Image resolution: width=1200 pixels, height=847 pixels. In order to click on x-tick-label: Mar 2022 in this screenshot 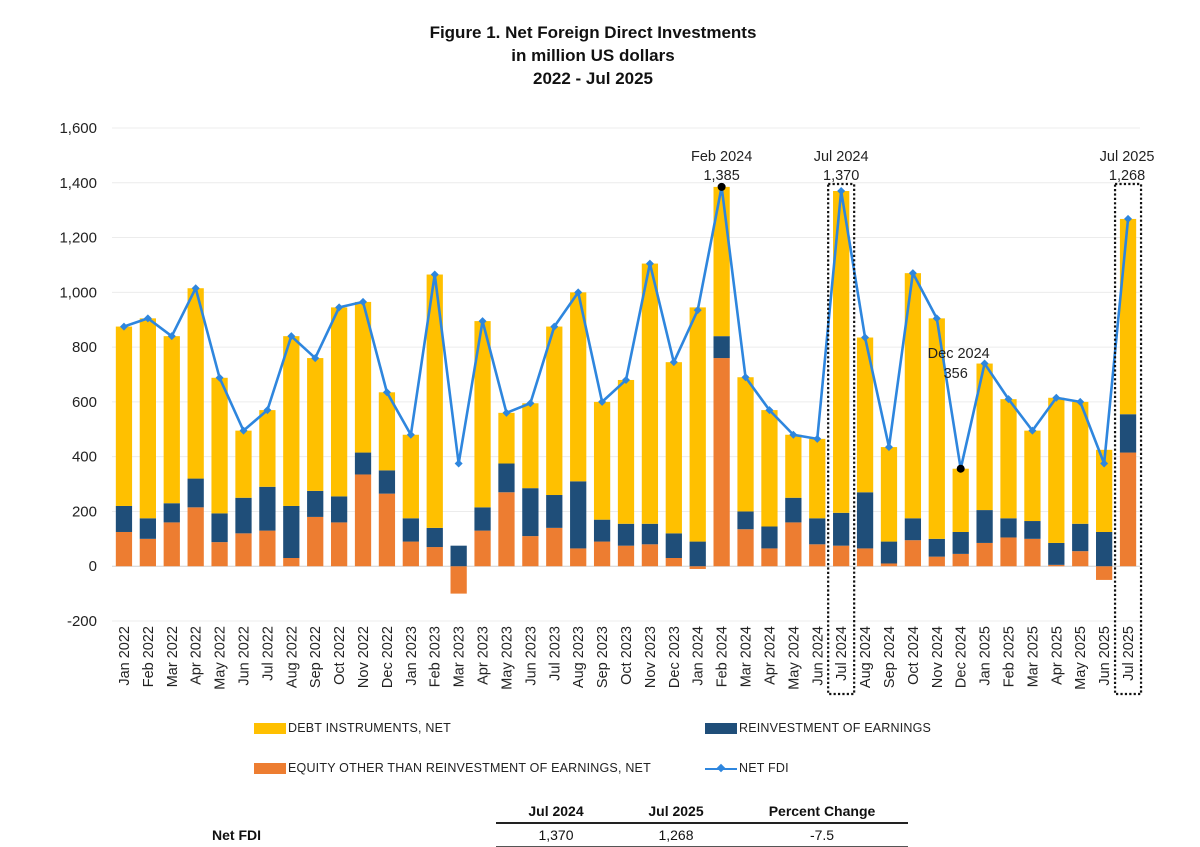, I will do `click(173, 656)`.